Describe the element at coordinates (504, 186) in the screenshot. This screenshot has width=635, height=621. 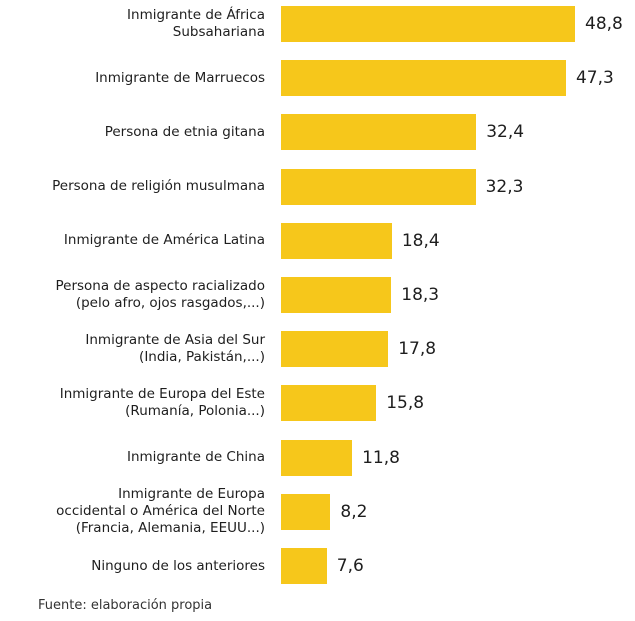
I see `value-label: 32,3` at that location.